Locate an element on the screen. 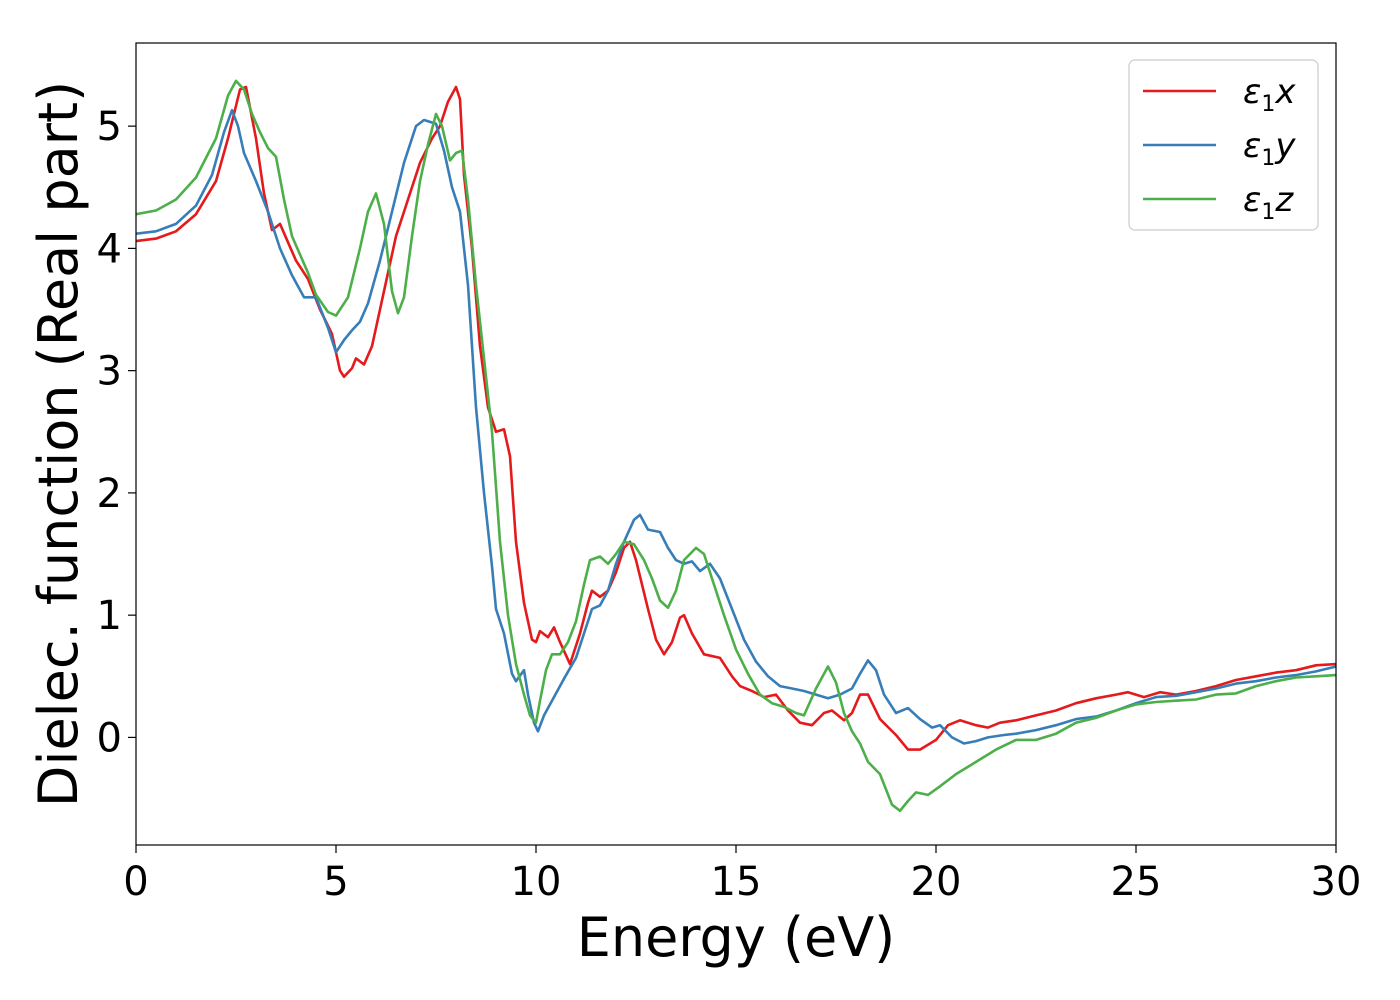 This screenshot has height=1000, width=1400. y-tick-label: 2 is located at coordinates (109, 494).